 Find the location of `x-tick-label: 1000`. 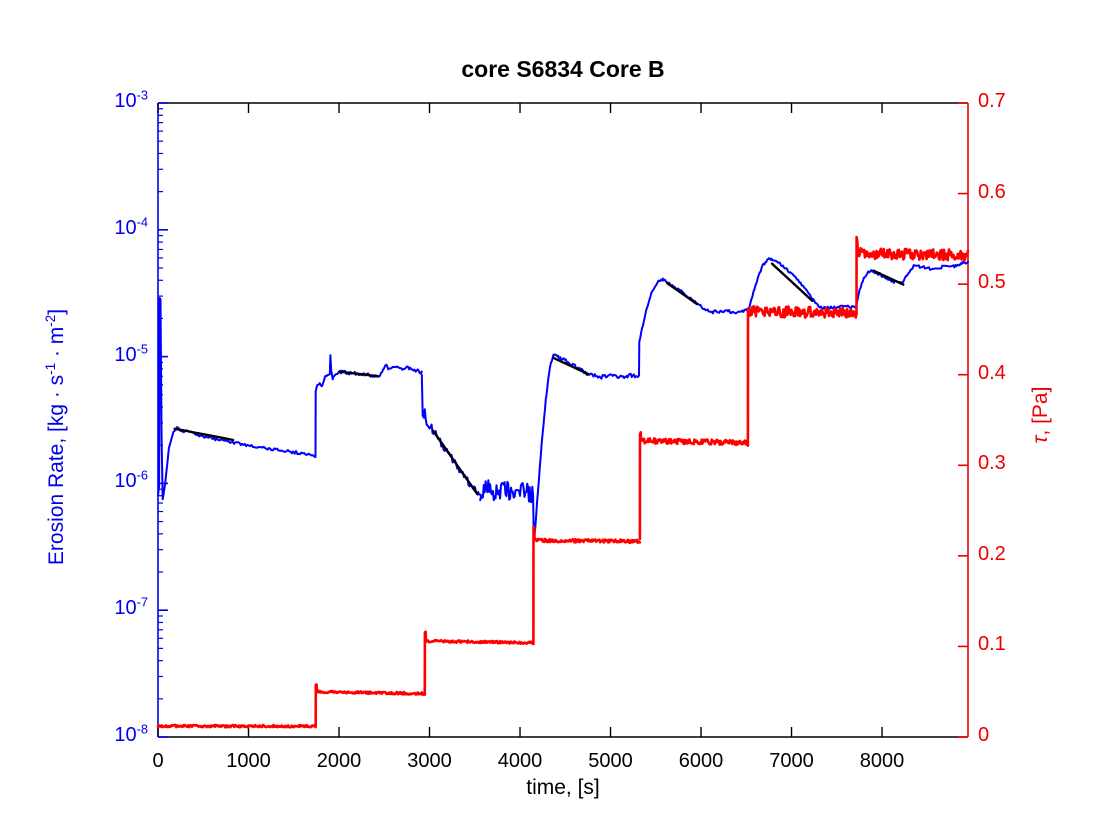

x-tick-label: 1000 is located at coordinates (248, 761).